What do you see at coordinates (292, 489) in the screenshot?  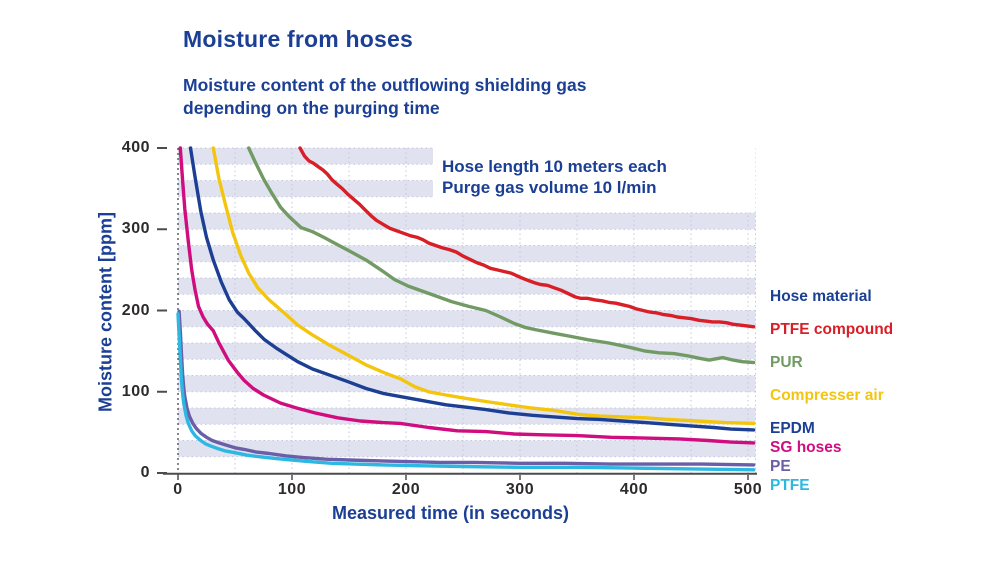 I see `x-tick-label: 100` at bounding box center [292, 489].